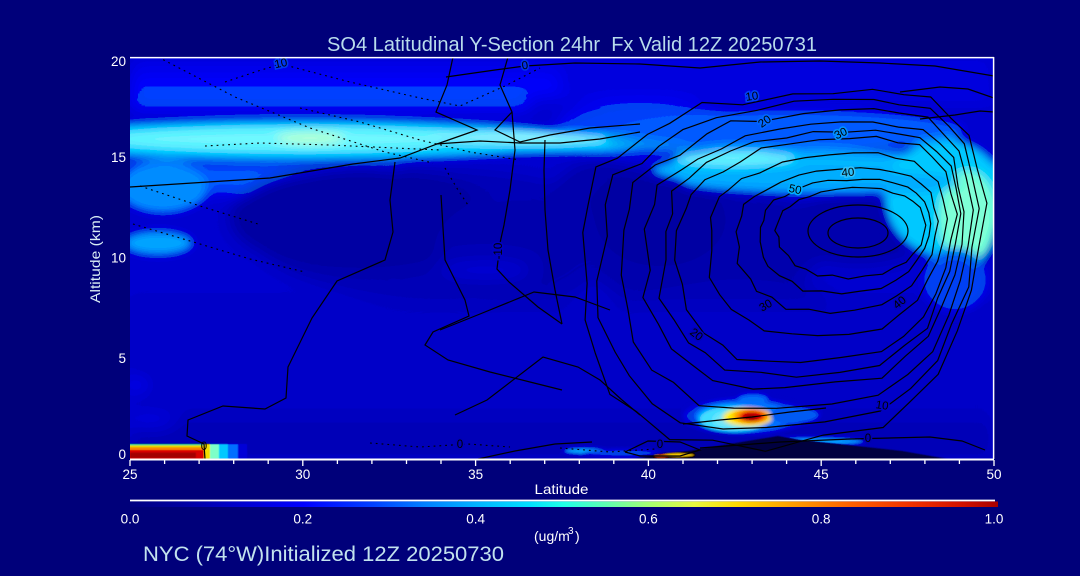 The height and width of the screenshot is (576, 1080). Describe the element at coordinates (994, 519) in the screenshot. I see `svg-text: 1.0` at that location.